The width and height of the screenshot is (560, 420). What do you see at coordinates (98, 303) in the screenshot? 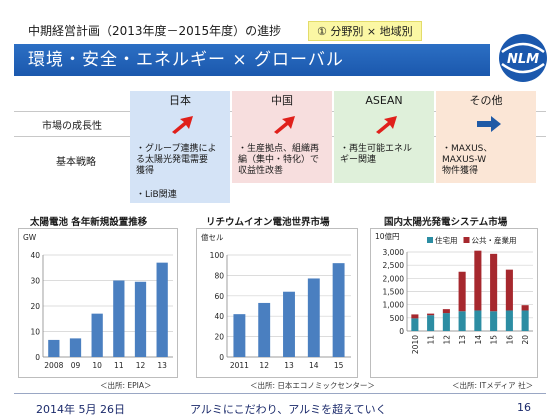
I see `chart-solar: GW 0 10 20 30 40 2008 09 10 11 12 13` at bounding box center [98, 303].